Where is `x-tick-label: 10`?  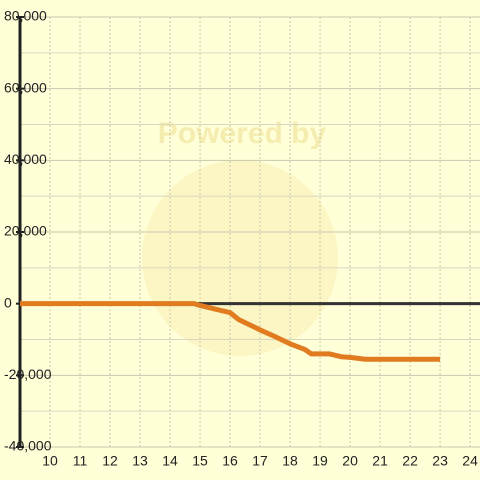 x-tick-label: 10 is located at coordinates (50, 461).